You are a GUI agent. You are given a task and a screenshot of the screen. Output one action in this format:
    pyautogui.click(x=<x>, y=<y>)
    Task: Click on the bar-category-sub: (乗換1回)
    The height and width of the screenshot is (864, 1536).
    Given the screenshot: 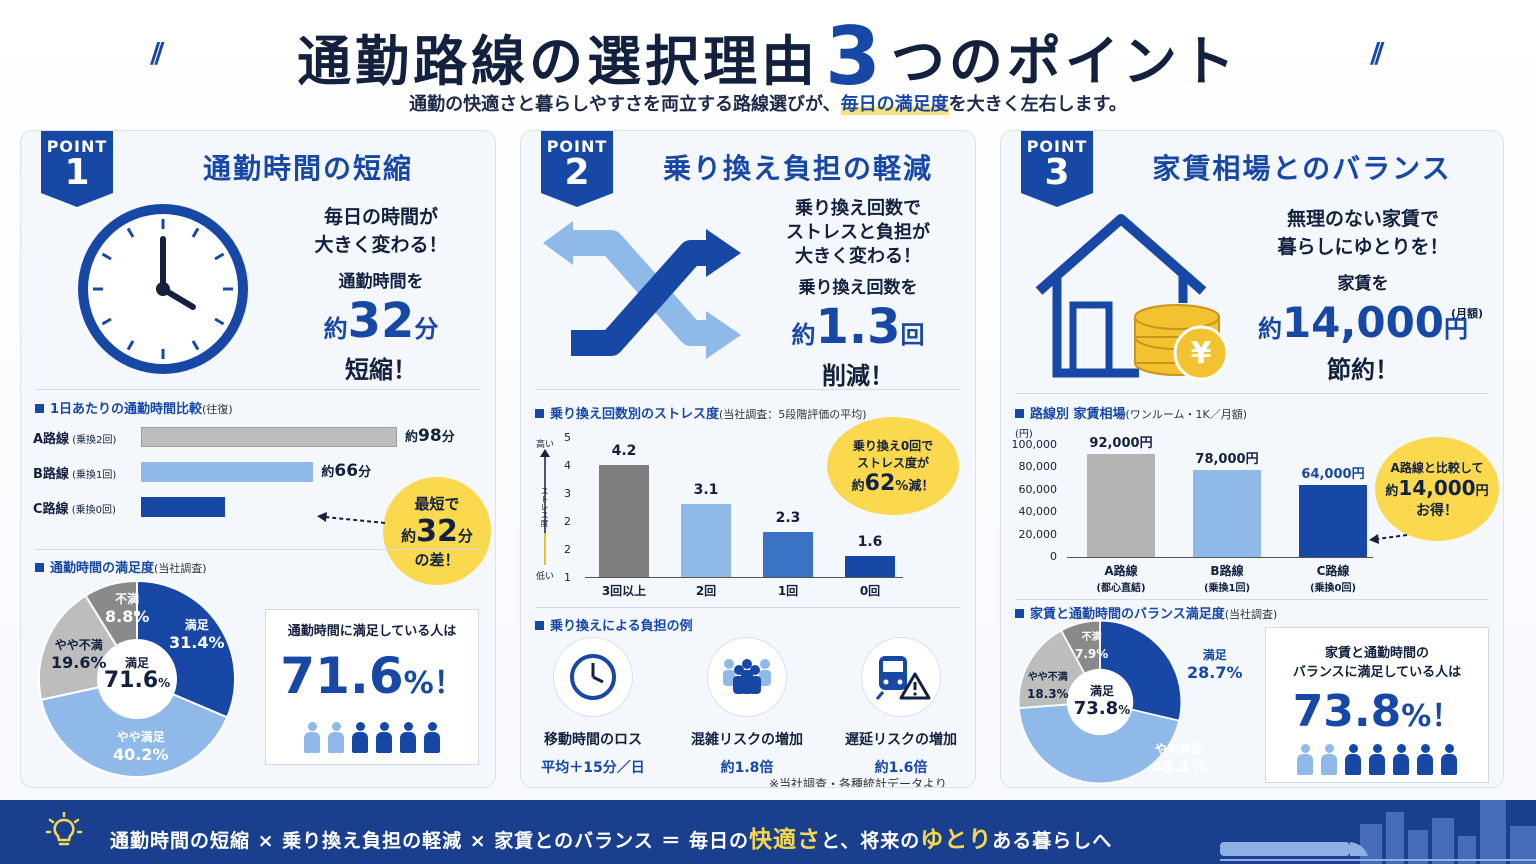 What is the action you would take?
    pyautogui.click(x=1227, y=588)
    